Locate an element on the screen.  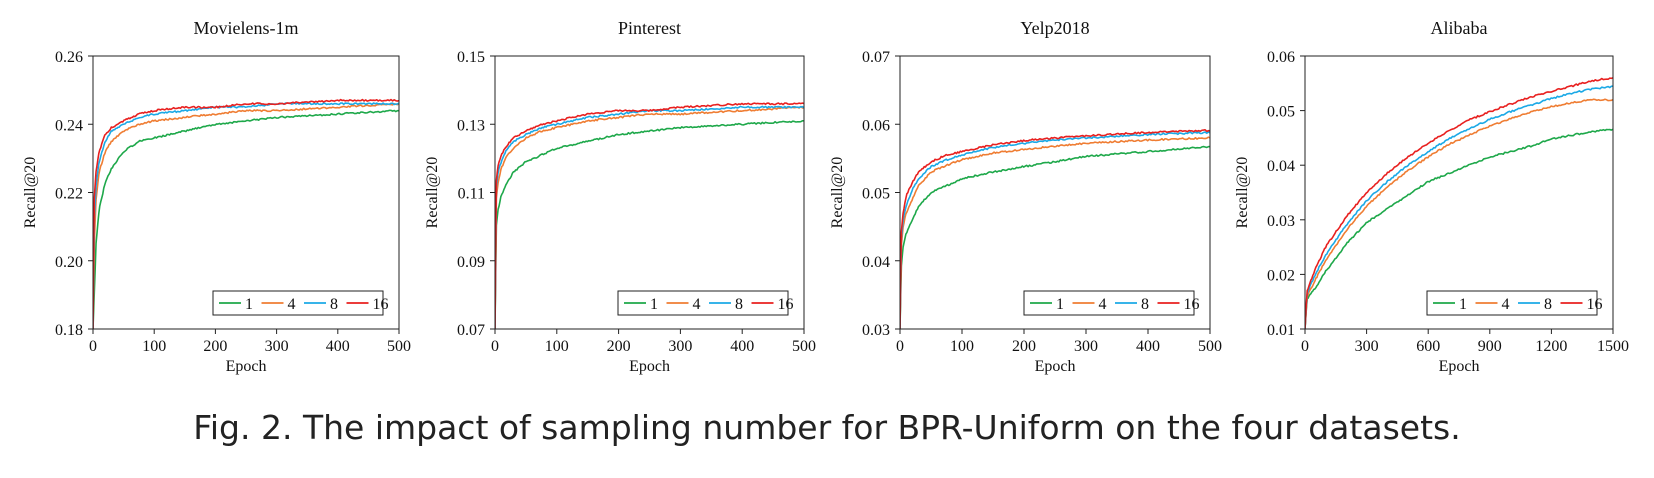
chart-title: Alibaba is located at coordinates (1459, 28).